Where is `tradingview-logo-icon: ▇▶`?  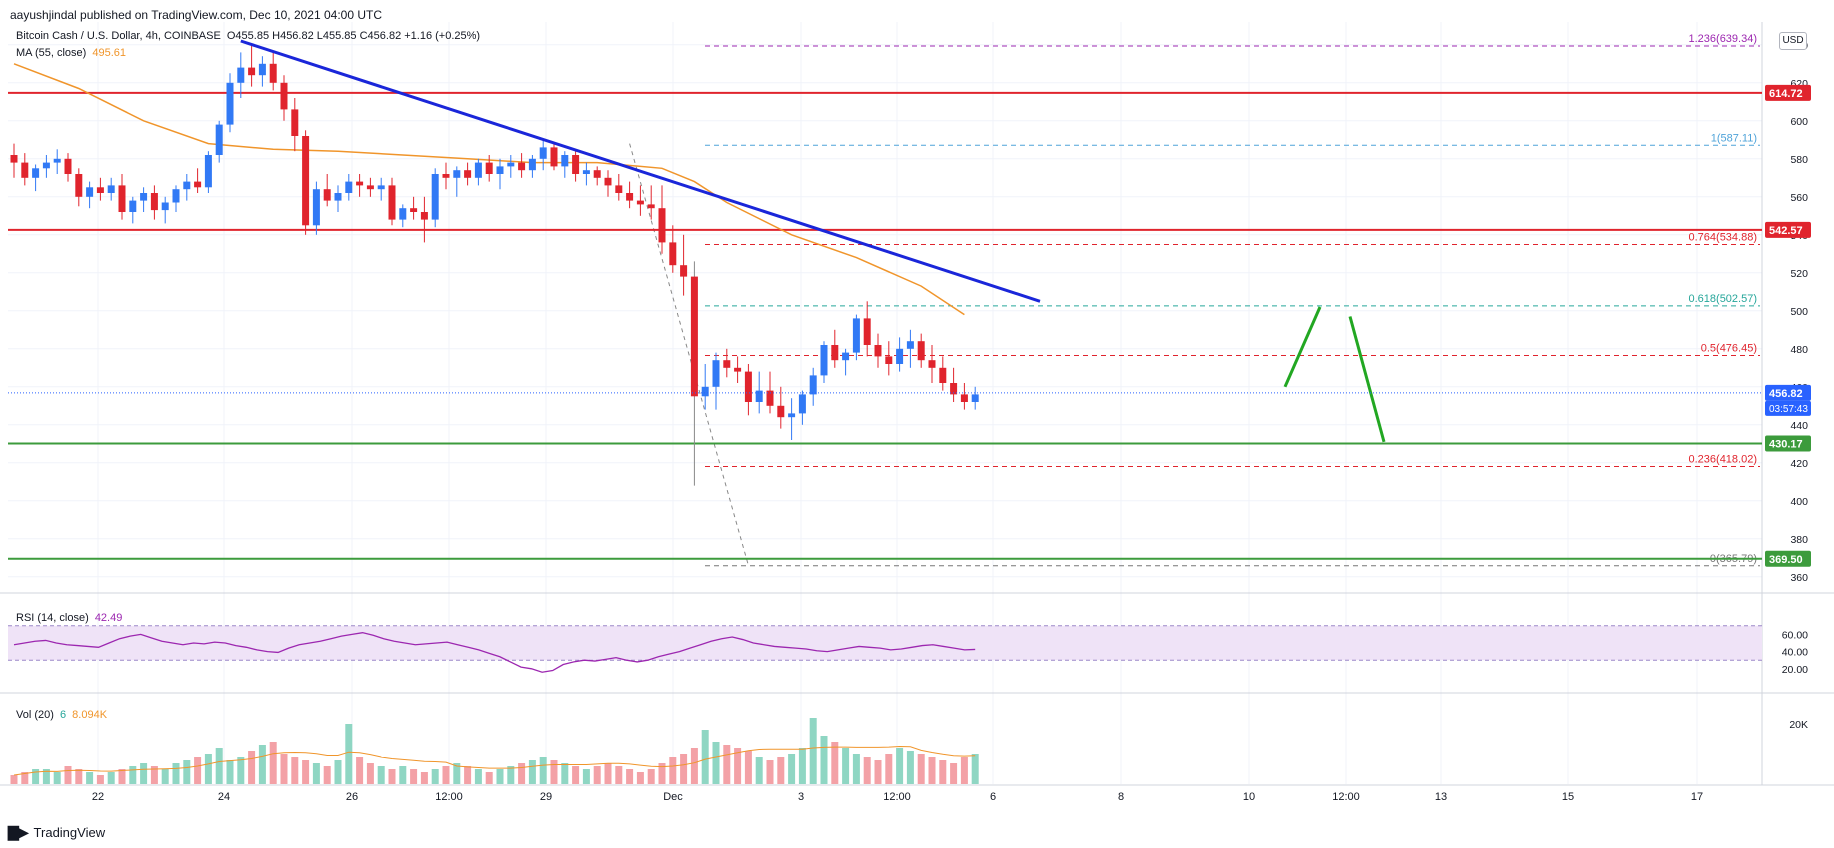
tradingview-logo-icon: ▇▶ is located at coordinates (18, 832).